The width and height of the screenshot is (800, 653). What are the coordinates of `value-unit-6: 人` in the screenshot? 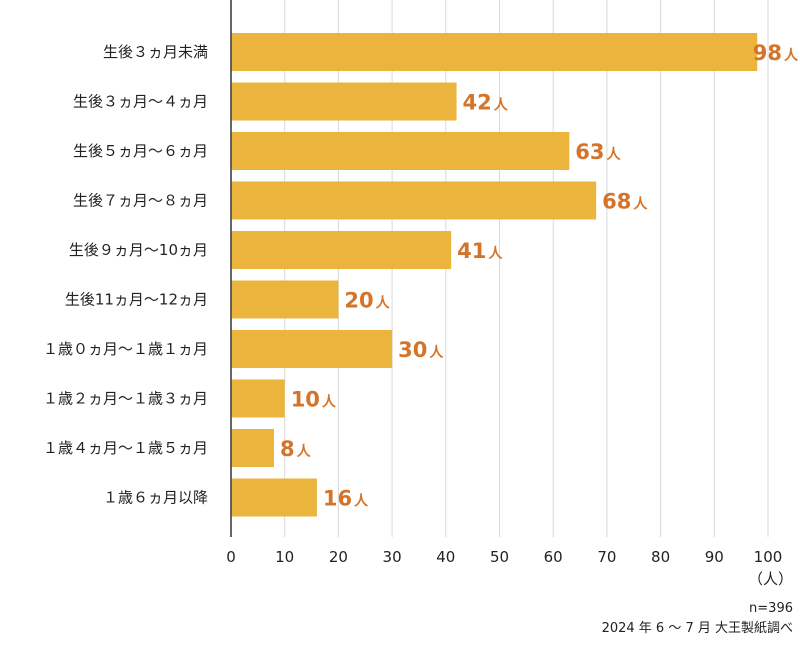 It's located at (436, 352).